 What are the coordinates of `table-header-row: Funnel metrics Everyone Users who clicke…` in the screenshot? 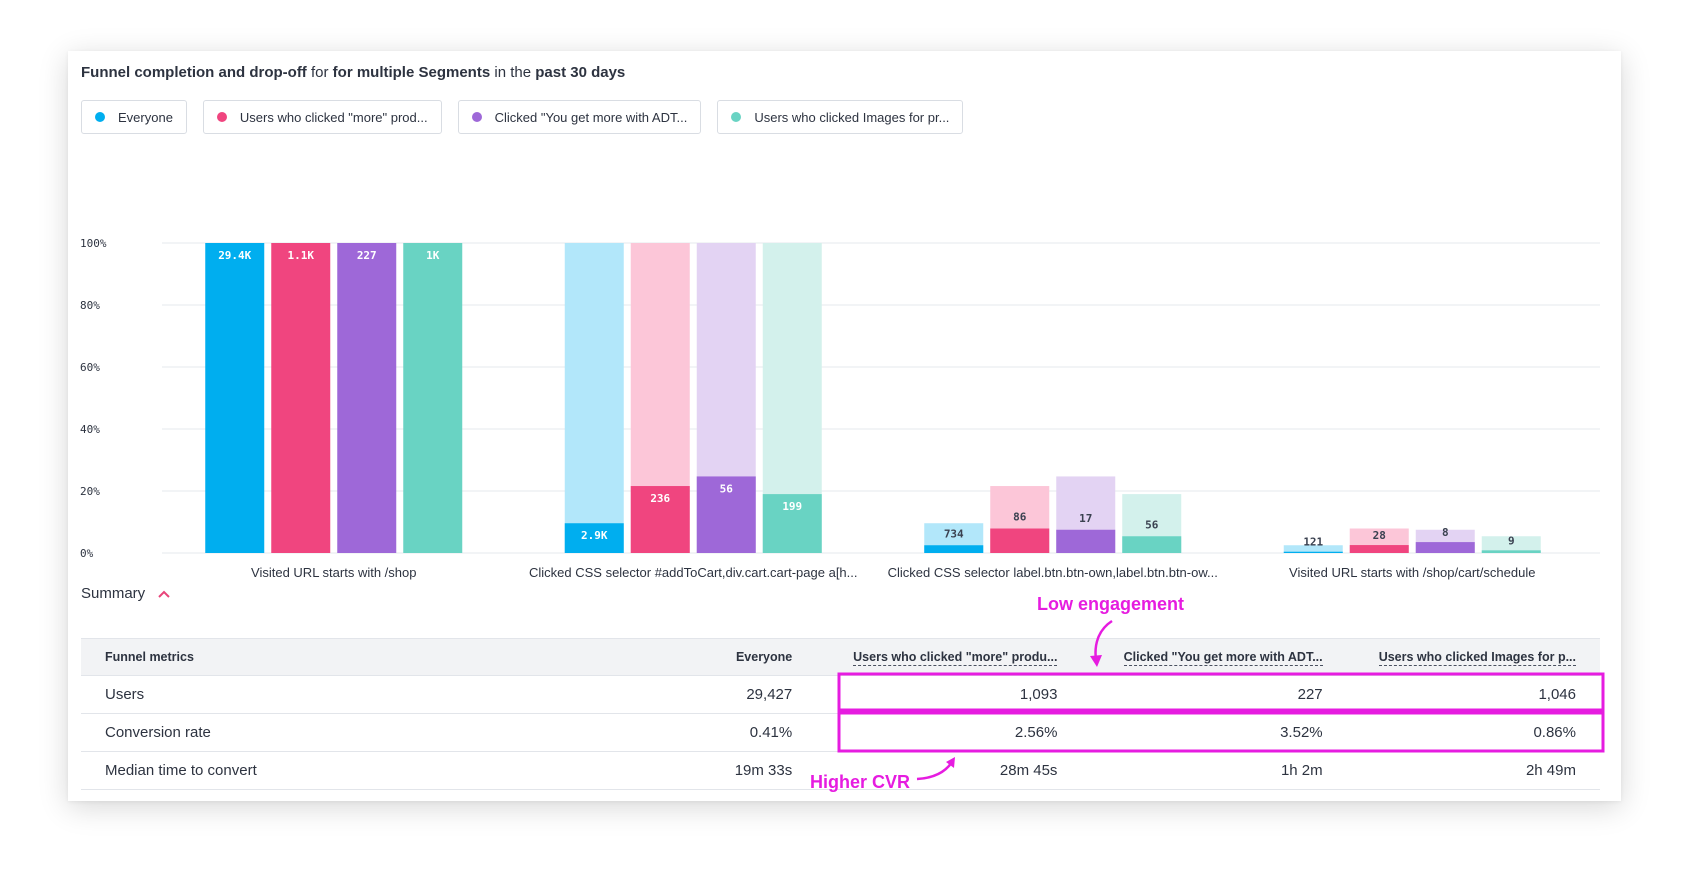 It's located at (840, 657).